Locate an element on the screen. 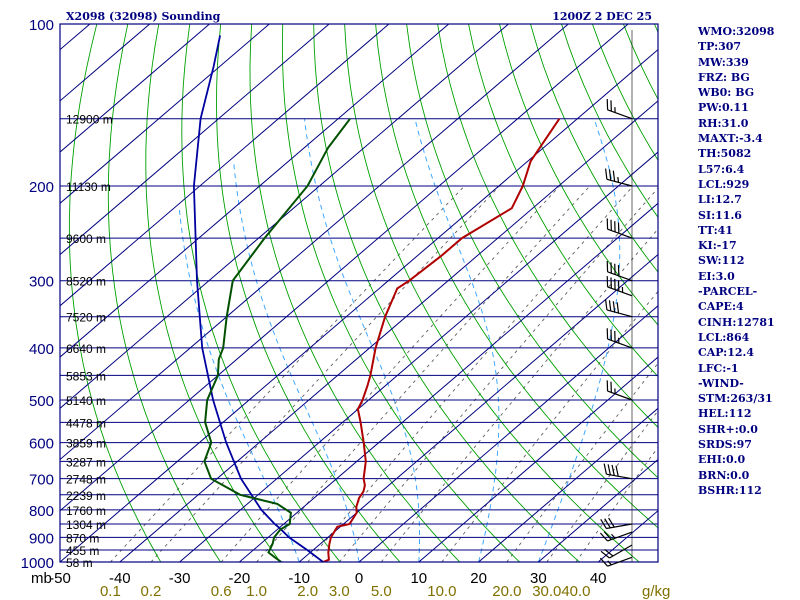 This screenshot has width=800, height=600. pressure-tick-label: 900 is located at coordinates (41, 538).